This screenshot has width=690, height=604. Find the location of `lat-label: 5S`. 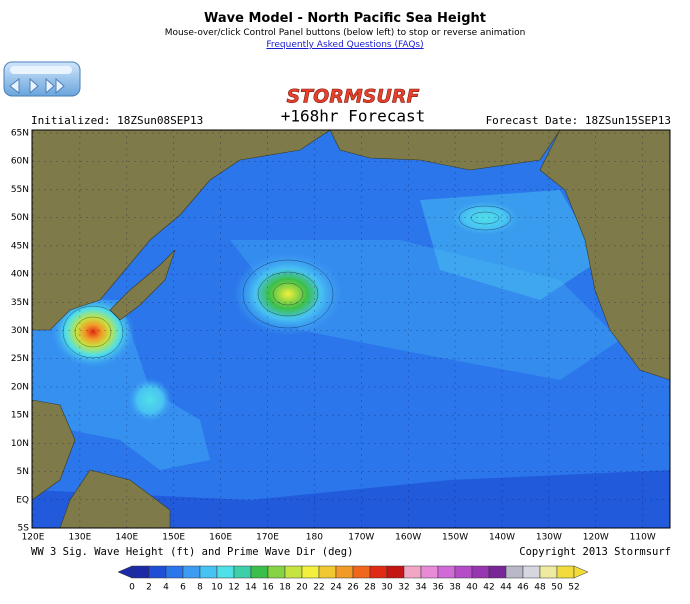

lat-label: 5S is located at coordinates (24, 529).